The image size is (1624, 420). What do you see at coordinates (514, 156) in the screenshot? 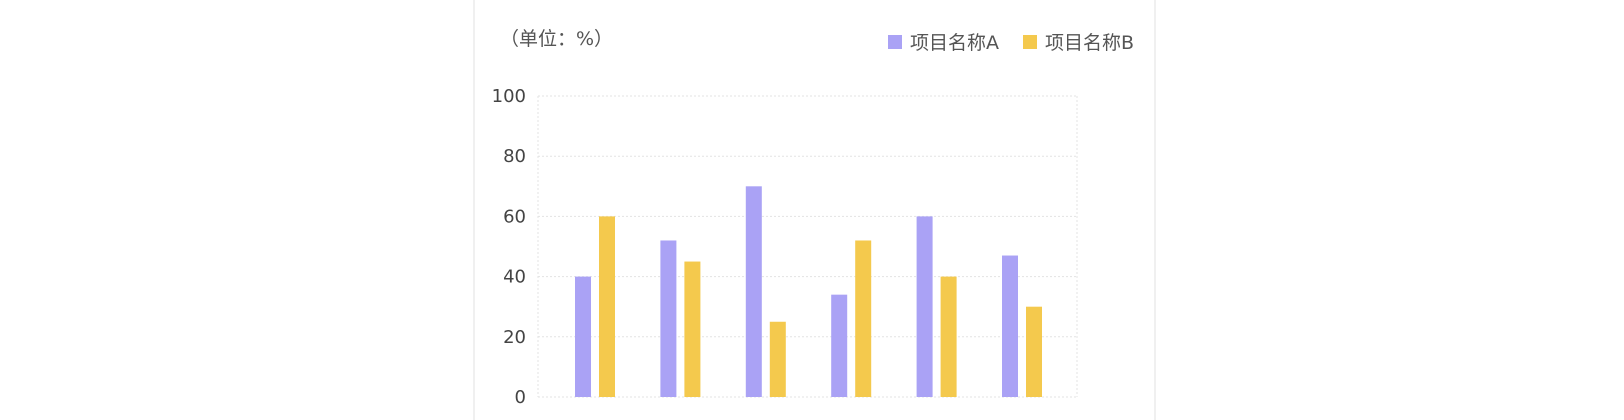
I see `y-tick-label: 80` at bounding box center [514, 156].